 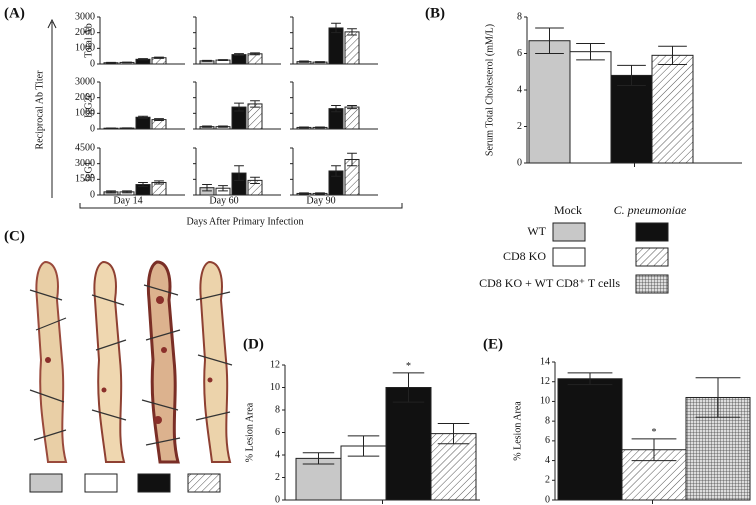 What do you see at coordinates (85, 179) in the screenshot?
I see `y-tick-label: 1500` at bounding box center [85, 179].